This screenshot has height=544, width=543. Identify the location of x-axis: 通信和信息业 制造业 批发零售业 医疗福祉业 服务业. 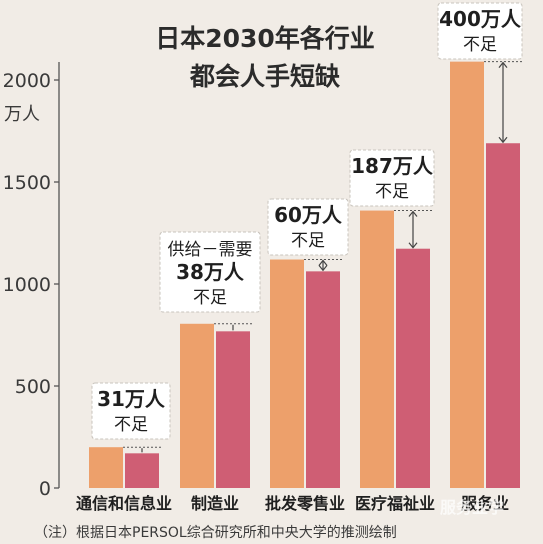
(292, 503).